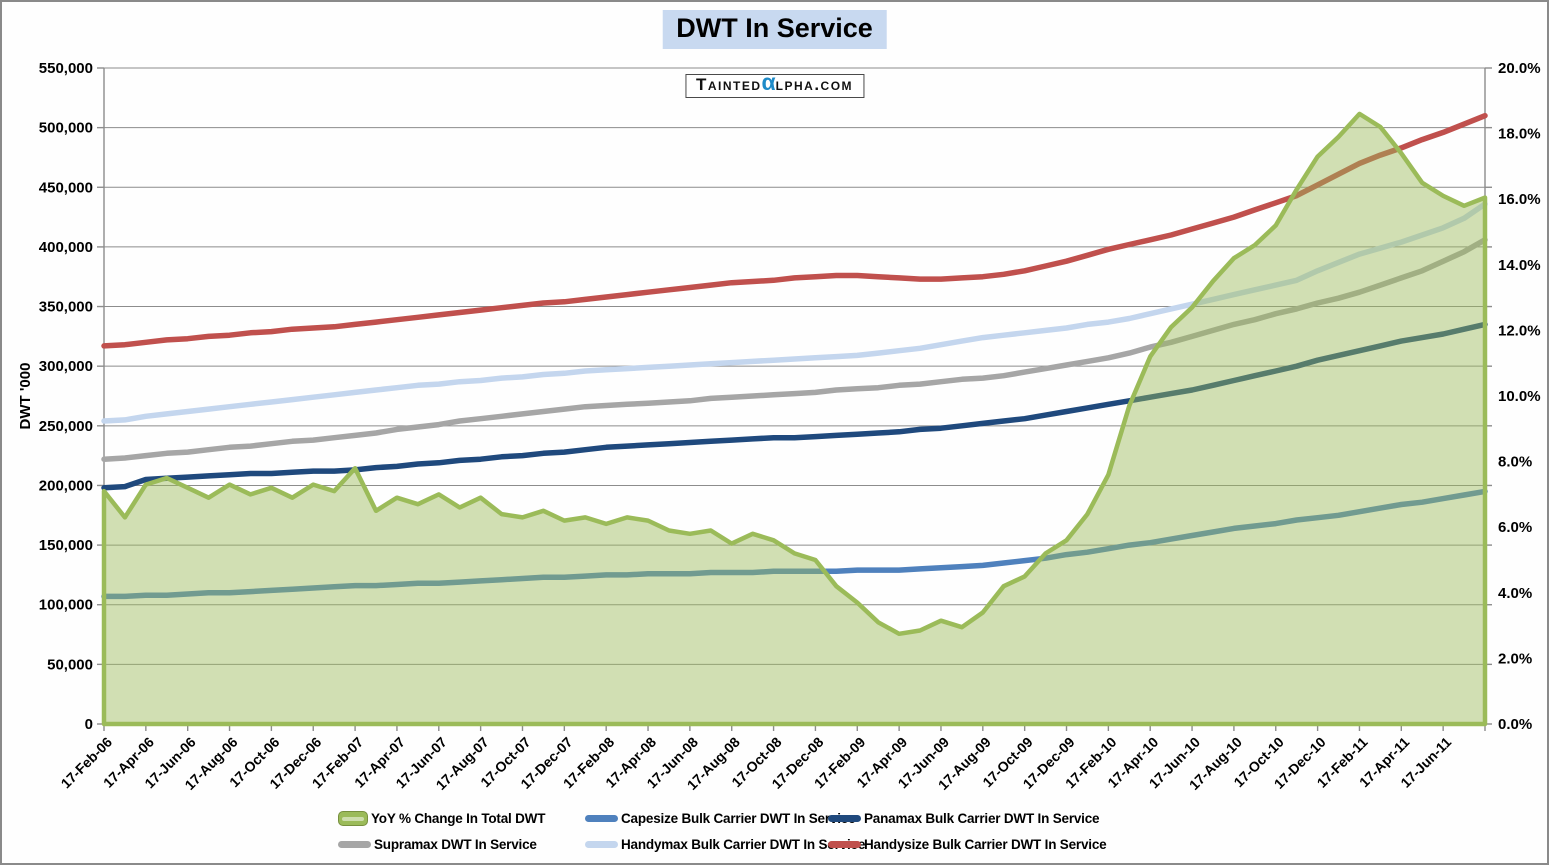  What do you see at coordinates (66, 128) in the screenshot?
I see `y-tick-label-left: 500,000` at bounding box center [66, 128].